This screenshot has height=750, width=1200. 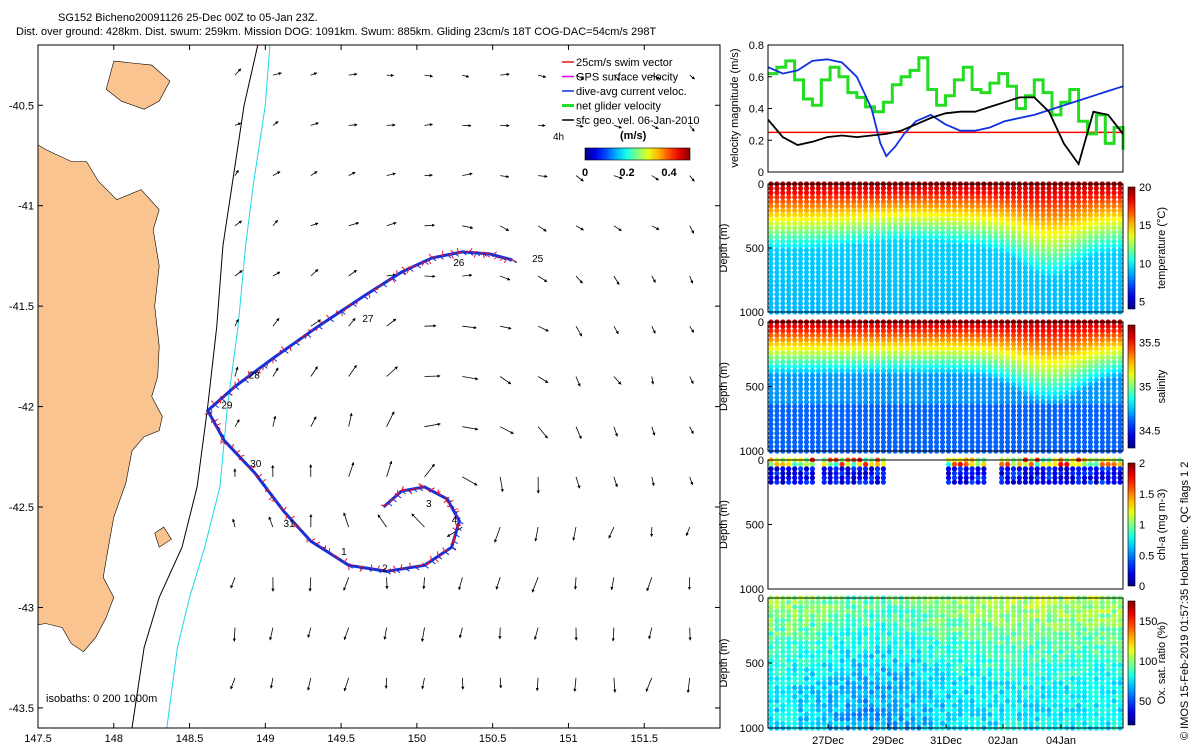 What do you see at coordinates (222, 434) in the screenshot?
I see `dac-vector` at bounding box center [222, 434].